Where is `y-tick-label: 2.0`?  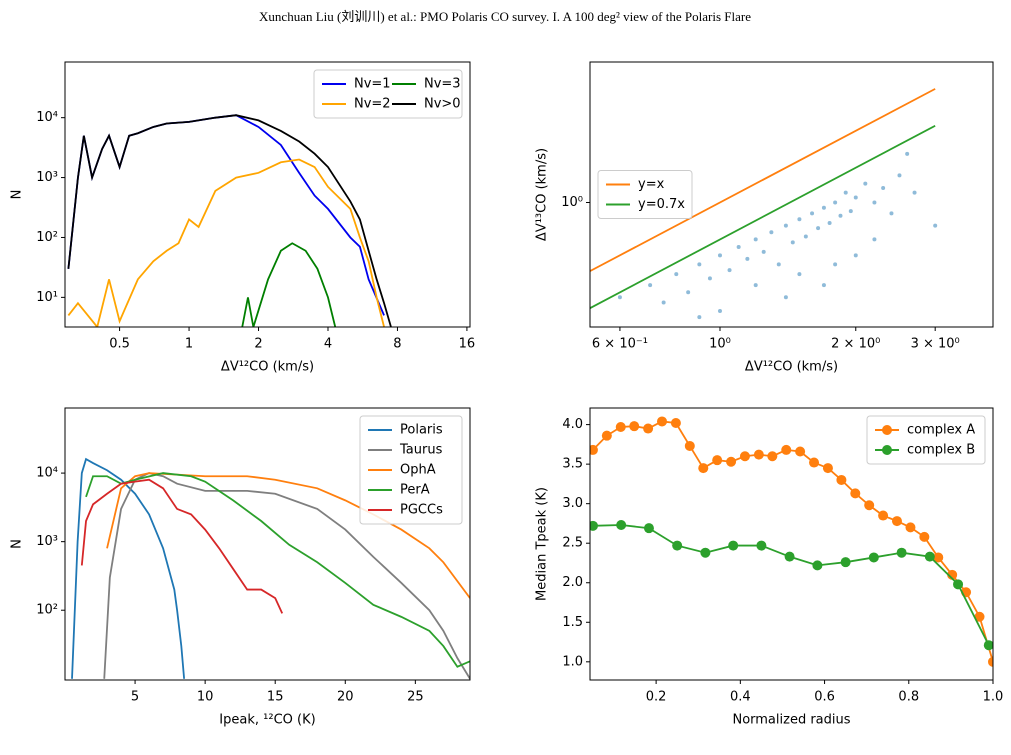 y-tick-label: 2.0 is located at coordinates (572, 582).